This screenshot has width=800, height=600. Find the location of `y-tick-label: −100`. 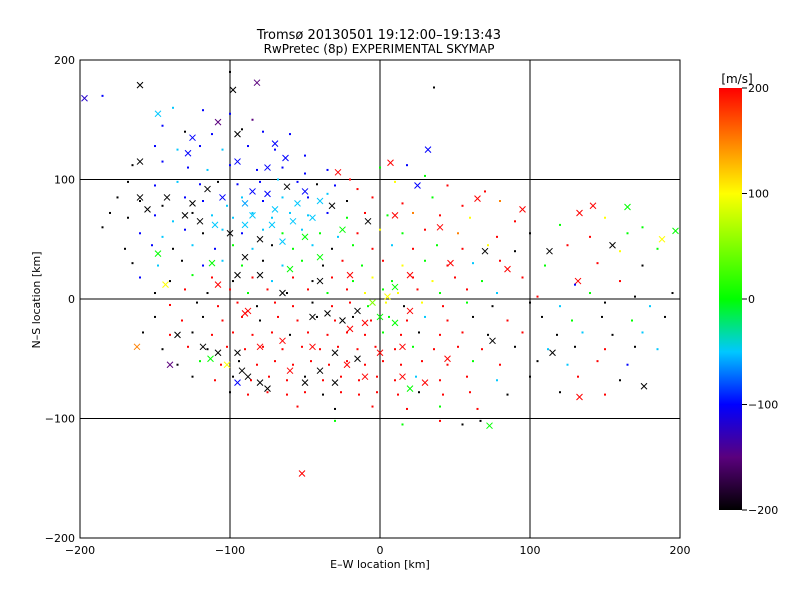

y-tick-label: −100 is located at coordinates (60, 419).